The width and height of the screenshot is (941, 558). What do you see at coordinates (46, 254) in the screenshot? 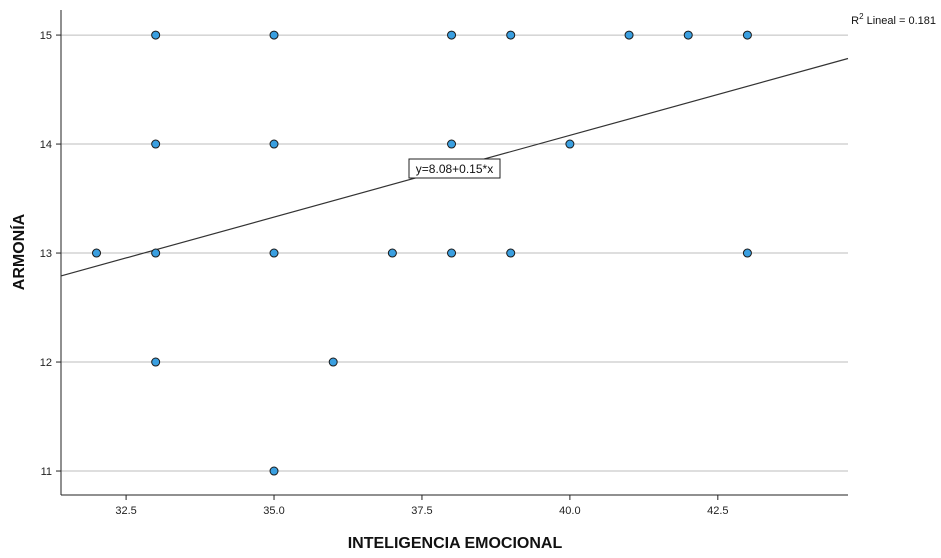
I see `y-tick-label: 13` at bounding box center [46, 254].